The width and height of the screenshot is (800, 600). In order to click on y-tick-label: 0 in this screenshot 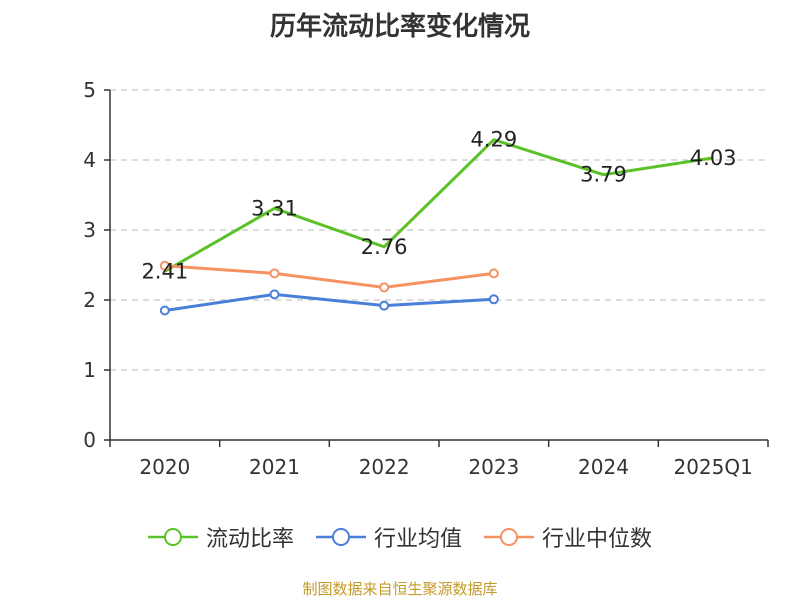, I will do `click(89, 440)`.